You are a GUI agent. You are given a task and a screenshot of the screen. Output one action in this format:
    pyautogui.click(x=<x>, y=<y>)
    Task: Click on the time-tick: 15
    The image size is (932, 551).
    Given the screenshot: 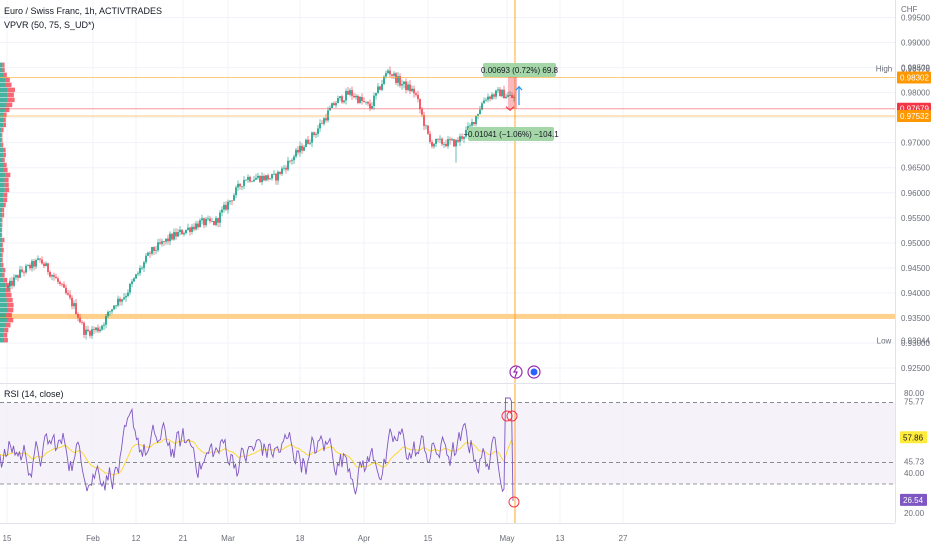 What is the action you would take?
    pyautogui.click(x=428, y=538)
    